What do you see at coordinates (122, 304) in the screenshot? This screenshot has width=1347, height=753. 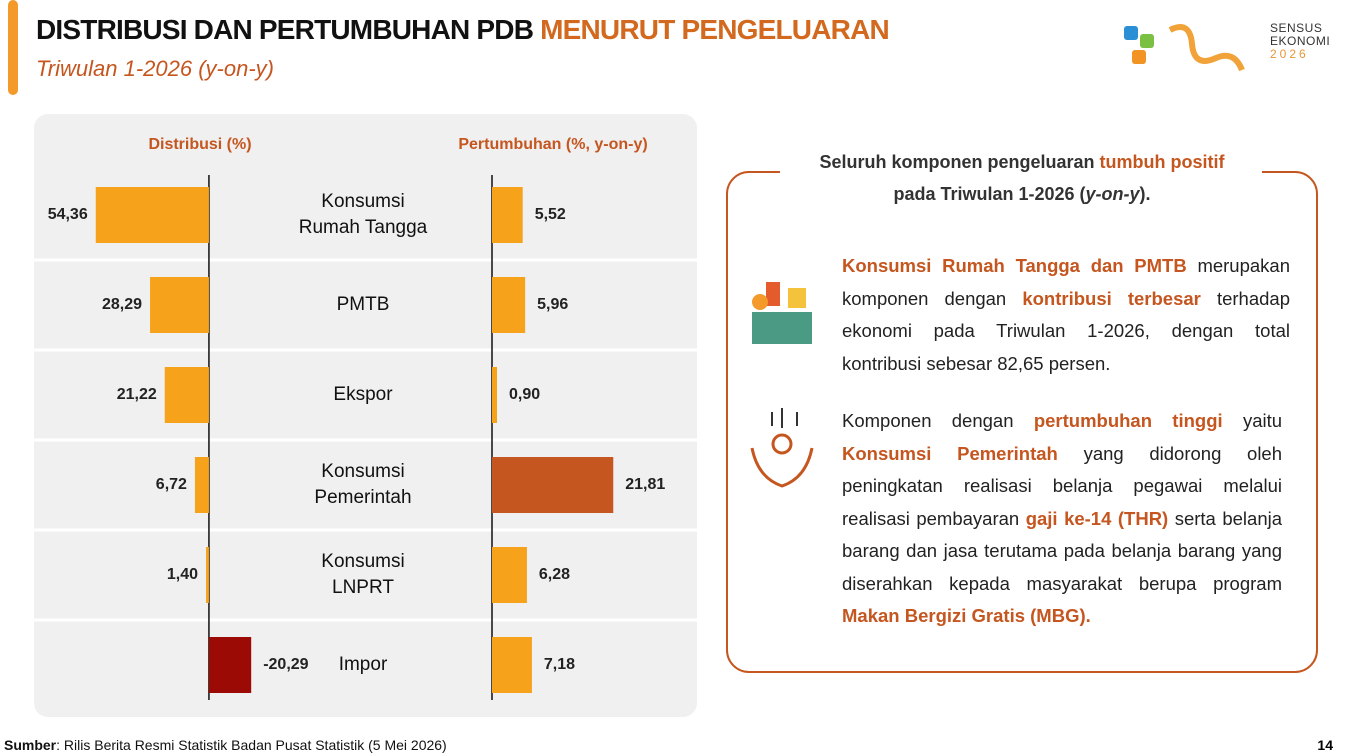 I see `value-label: 28,29` at bounding box center [122, 304].